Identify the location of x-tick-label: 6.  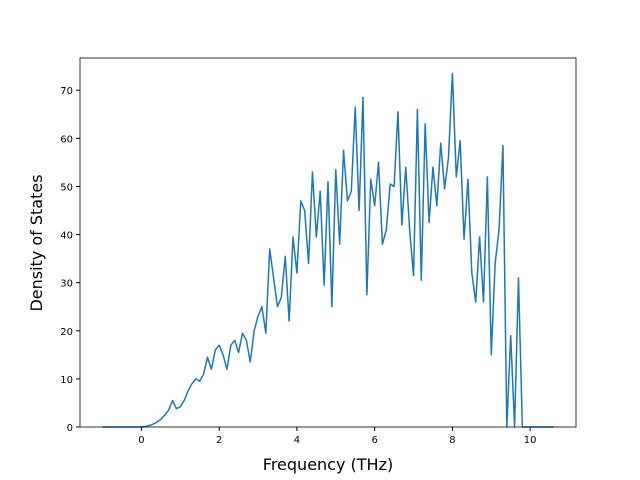
(374, 440).